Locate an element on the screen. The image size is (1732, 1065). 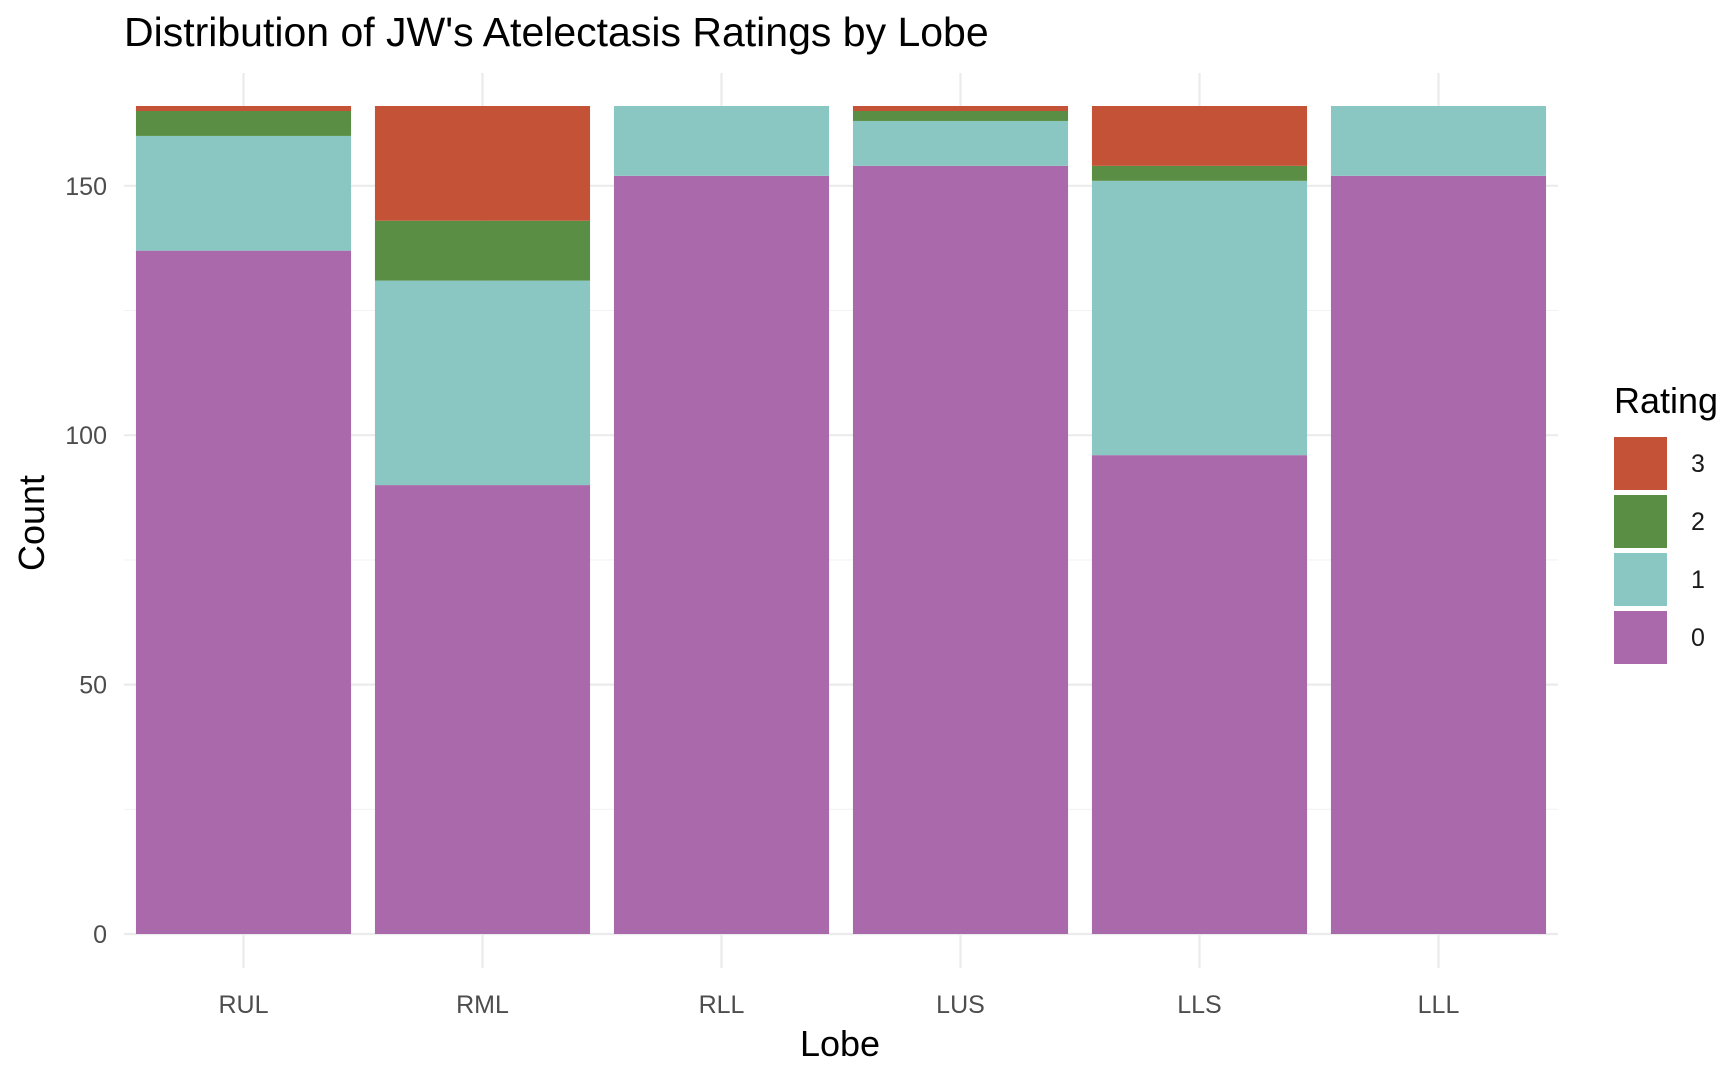
x-tick-label: RML is located at coordinates (482, 1005).